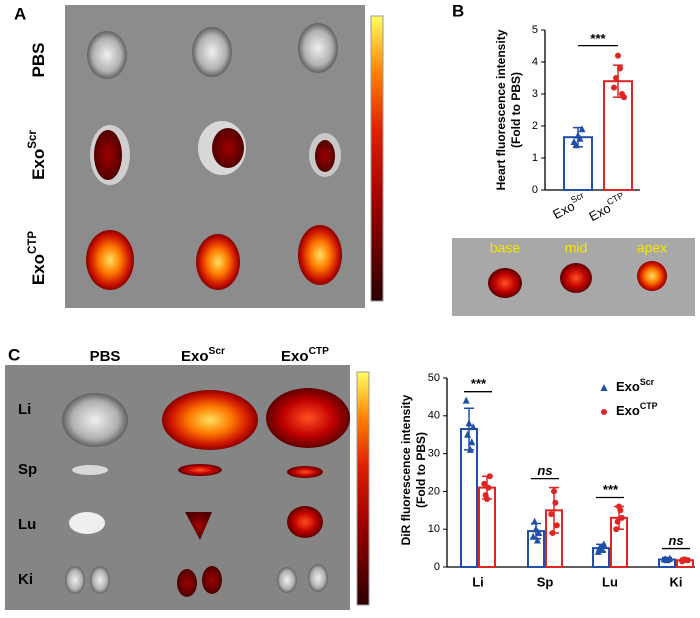  Describe the element at coordinates (577, 279) in the screenshot. I see `heart-slices` at that location.